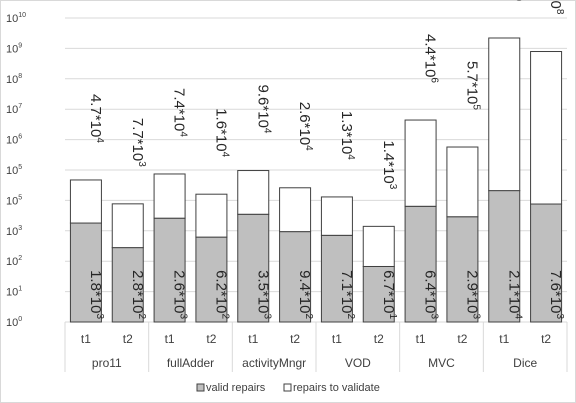 This screenshot has height=403, width=576. I want to click on y-axis-ticks: 10⁰ 10¹ 10² 10³ 10⁵ 10⁵ 10⁶ 10⁷ 10⁸ 10⁹ 10¹⁰, so click(16, 170).